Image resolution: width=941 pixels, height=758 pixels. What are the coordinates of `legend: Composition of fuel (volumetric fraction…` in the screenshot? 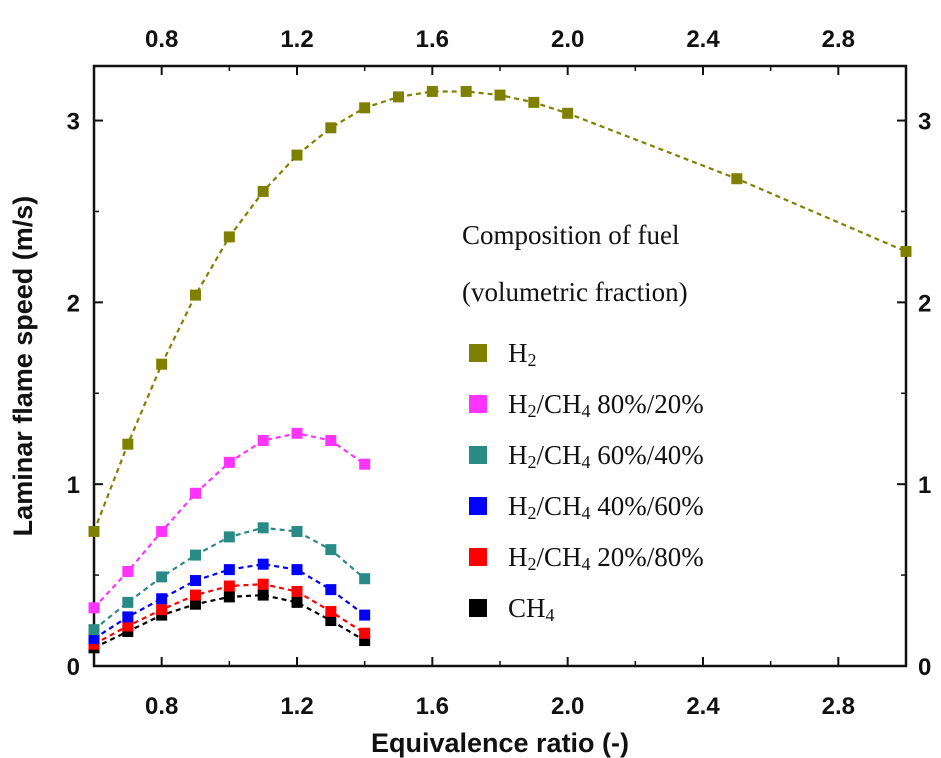 It's located at (583, 422).